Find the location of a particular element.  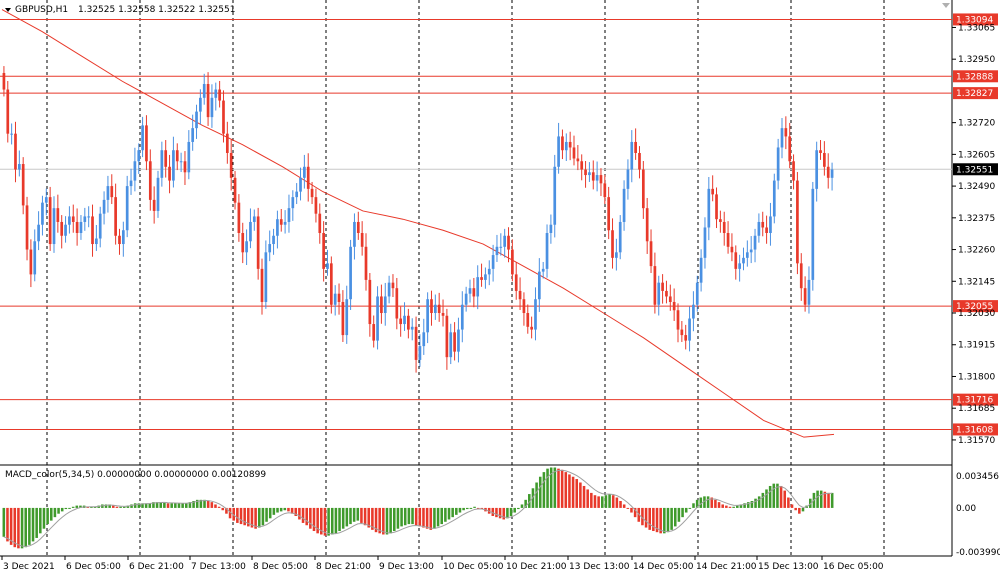

price-tick-label: 1.33065 is located at coordinates (976, 28).